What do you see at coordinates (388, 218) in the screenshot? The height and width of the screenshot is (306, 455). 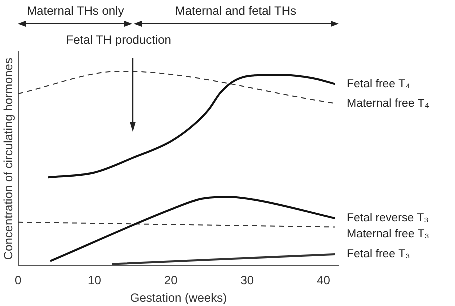 I see `series-label: Fetal reverse T₃` at bounding box center [388, 218].